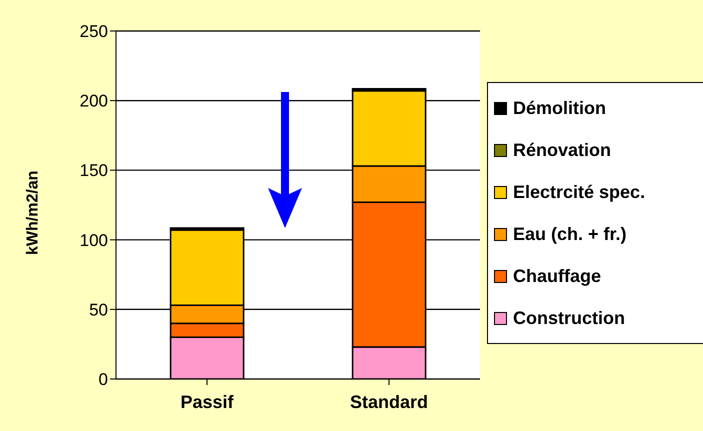 This screenshot has height=431, width=703. Describe the element at coordinates (103, 380) in the screenshot. I see `y-tick-label: 0` at that location.